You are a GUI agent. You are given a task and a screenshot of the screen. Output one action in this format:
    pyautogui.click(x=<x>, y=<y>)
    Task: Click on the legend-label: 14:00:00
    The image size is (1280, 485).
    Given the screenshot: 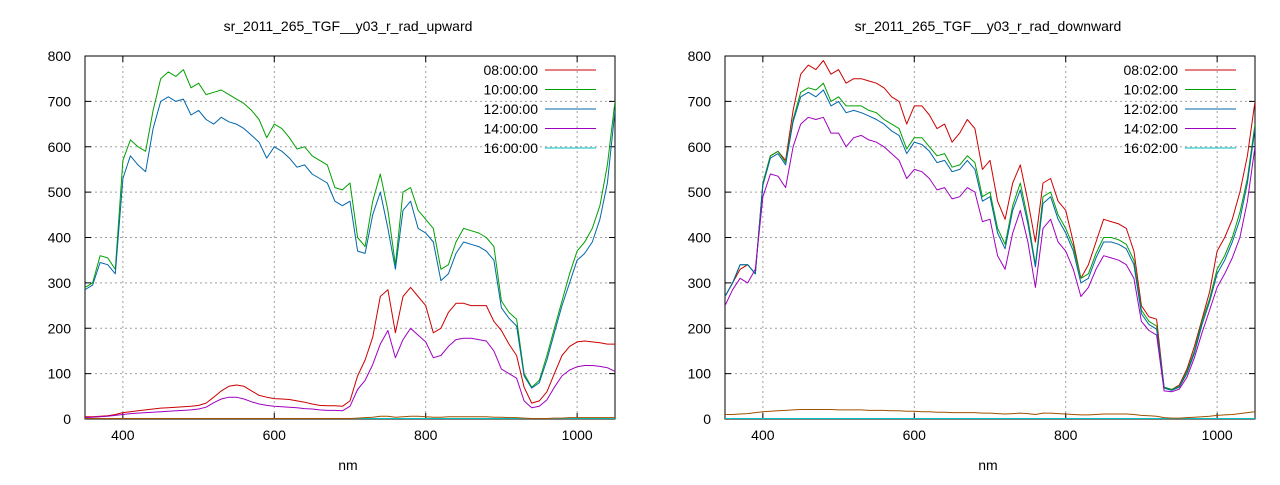 What is the action you would take?
    pyautogui.click(x=511, y=129)
    